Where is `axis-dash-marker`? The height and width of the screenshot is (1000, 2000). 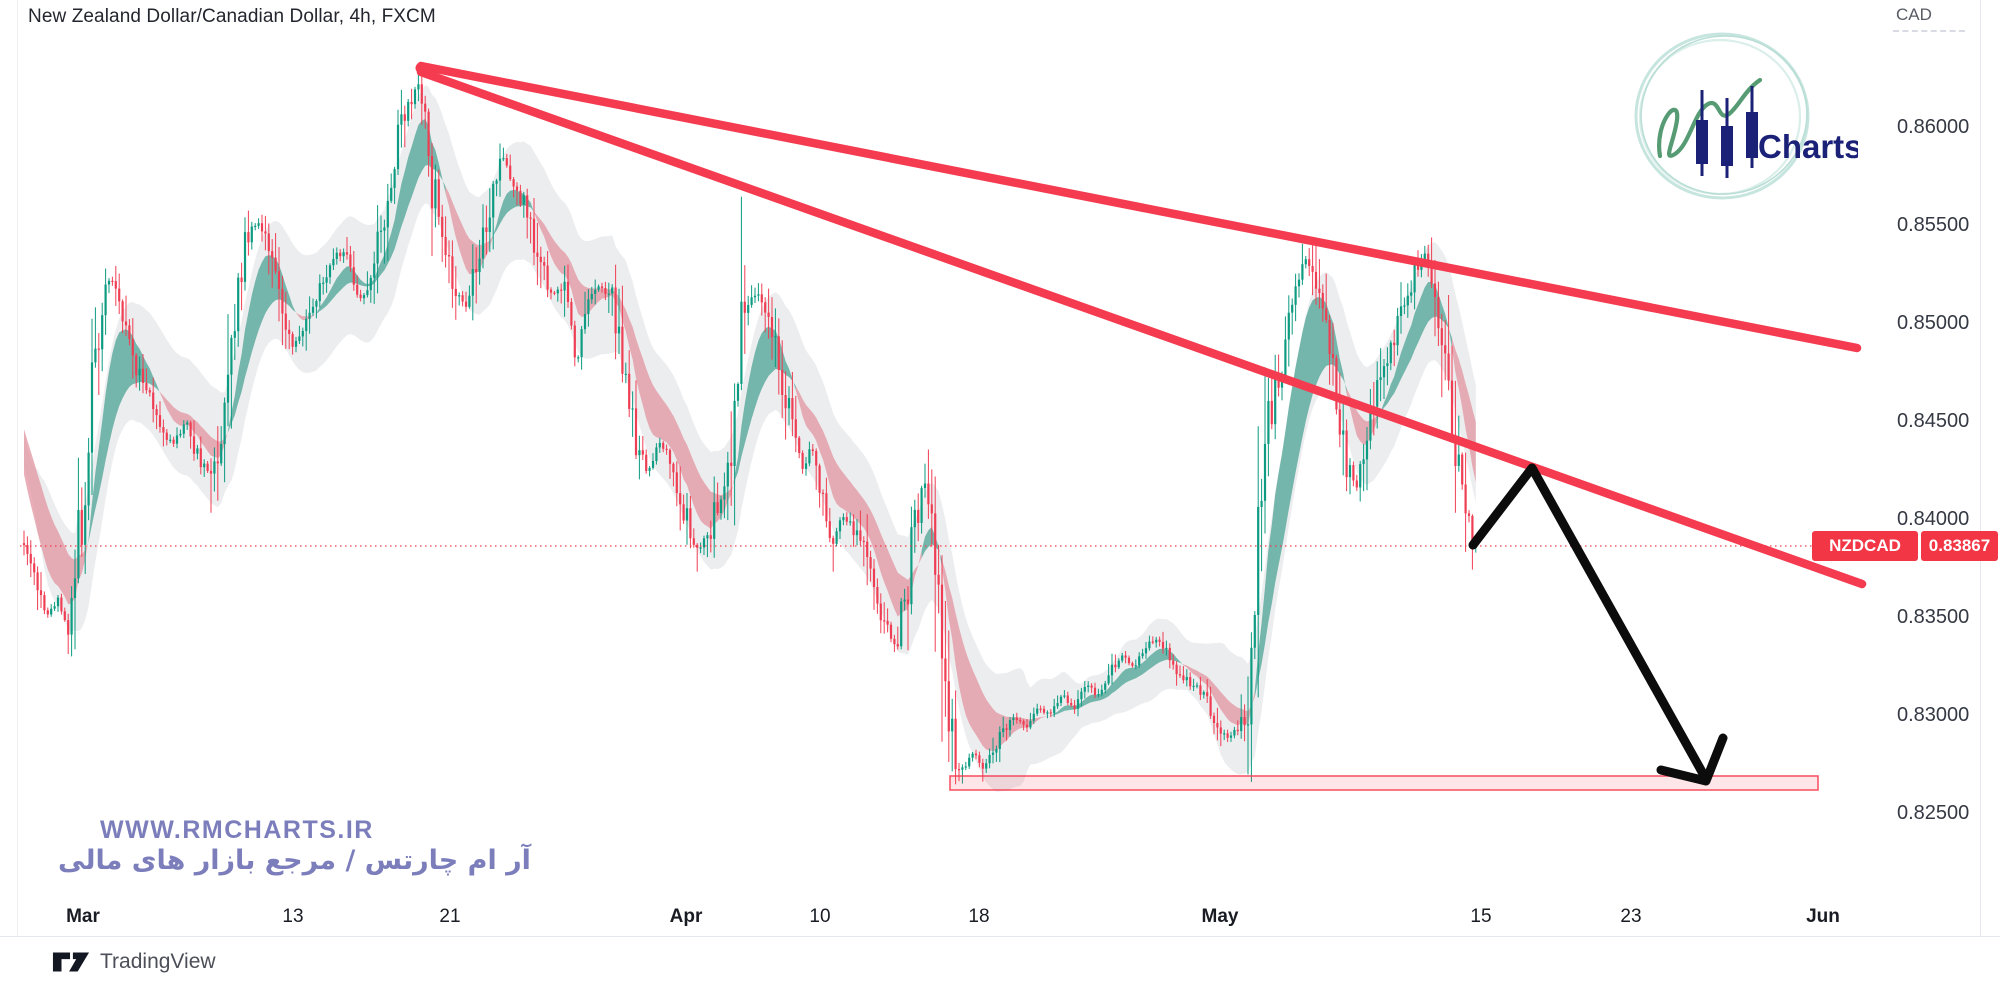
axis-dash-marker is located at coordinates (1929, 31).